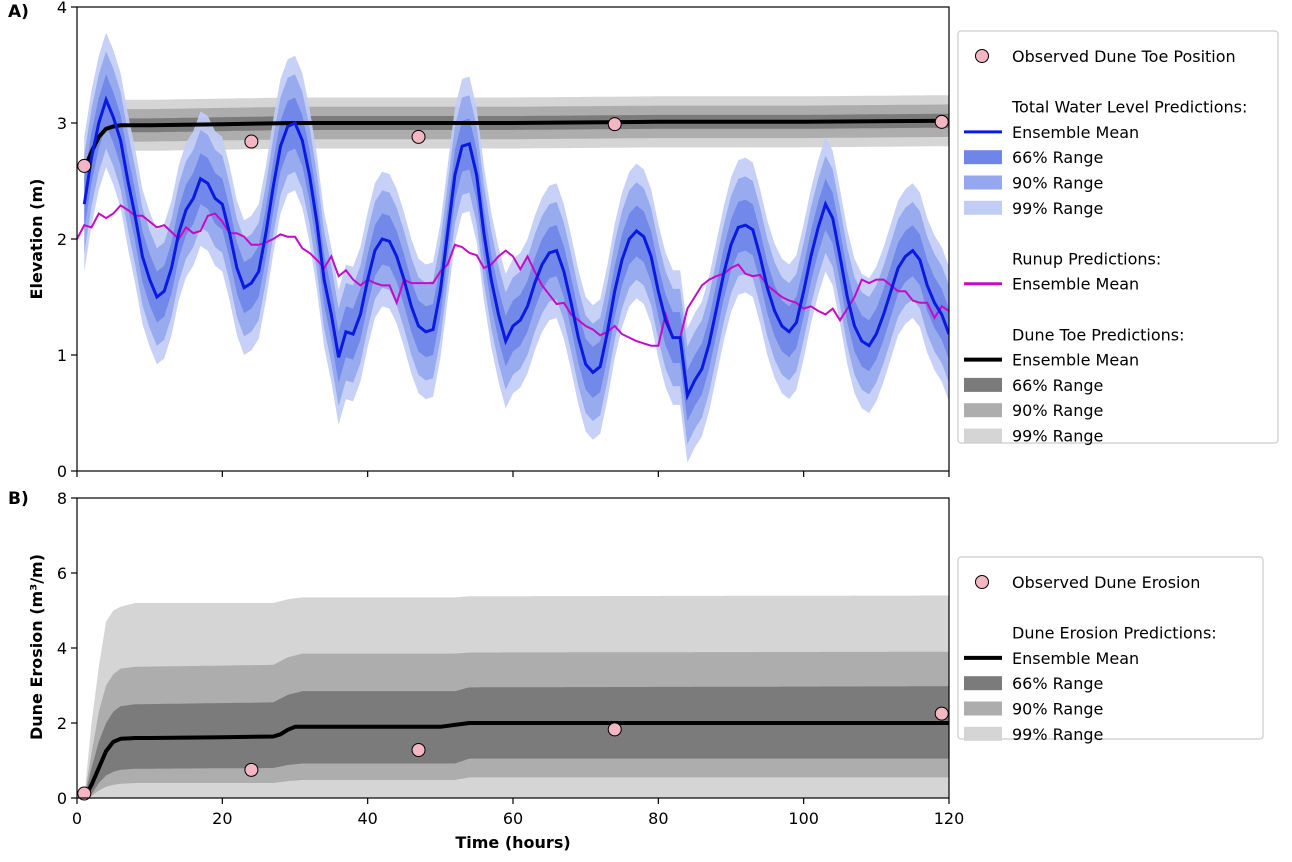 The width and height of the screenshot is (1292, 862). I want to click on panel-b-y-tick-label: 4, so click(62, 648).